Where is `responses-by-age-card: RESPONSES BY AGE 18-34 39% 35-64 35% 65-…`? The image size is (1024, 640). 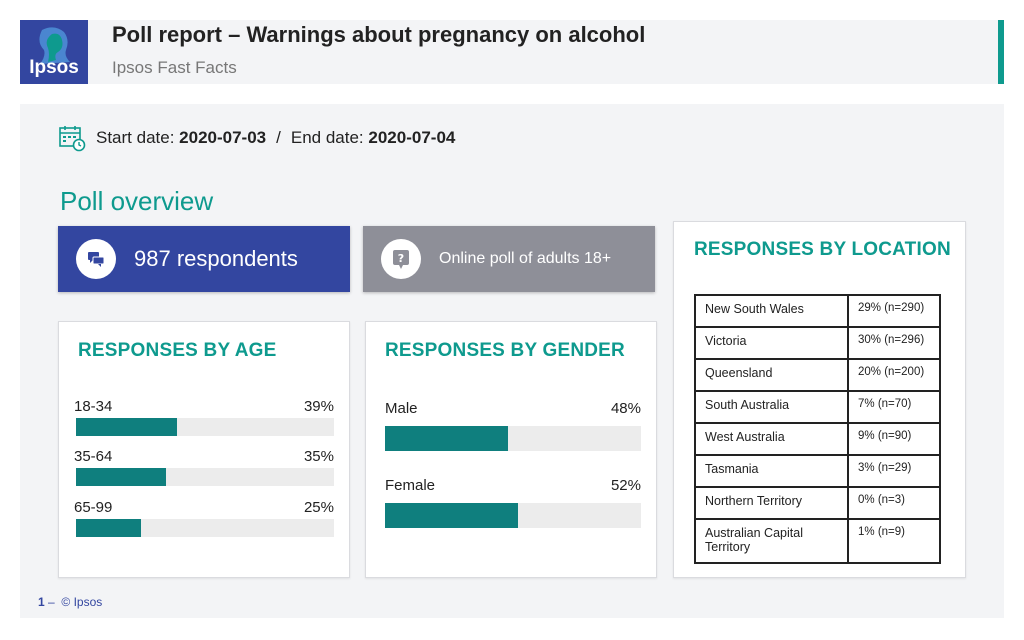 responses-by-age-card: RESPONSES BY AGE 18-34 39% 35-64 35% 65-… is located at coordinates (204, 449).